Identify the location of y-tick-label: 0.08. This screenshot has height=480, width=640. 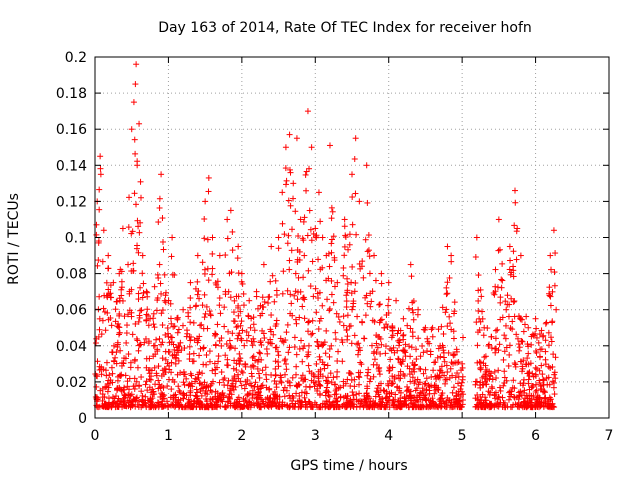
(71, 275).